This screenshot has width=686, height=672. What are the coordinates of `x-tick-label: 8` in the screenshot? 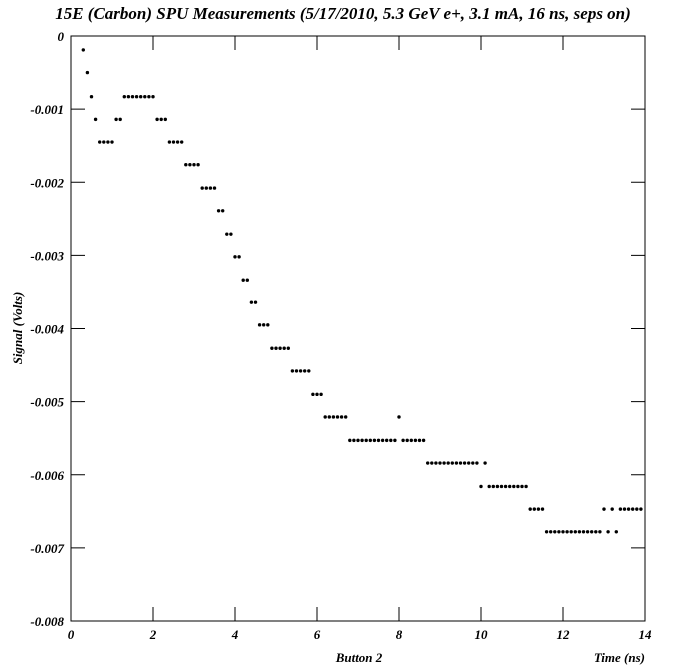 It's located at (399, 634).